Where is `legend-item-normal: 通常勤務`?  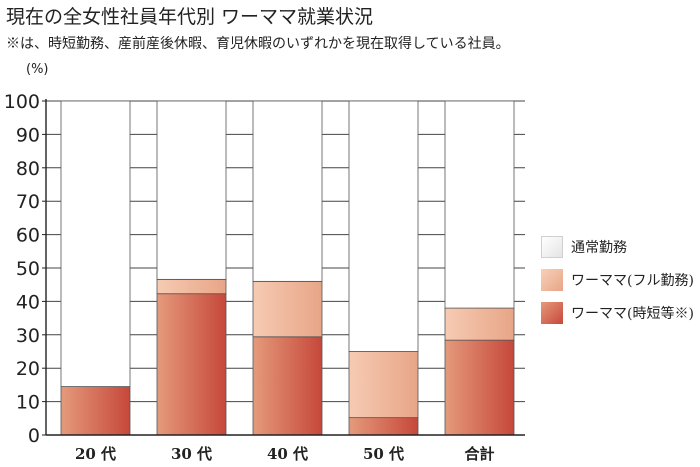 legend-item-normal: 通常勤務 is located at coordinates (617, 247).